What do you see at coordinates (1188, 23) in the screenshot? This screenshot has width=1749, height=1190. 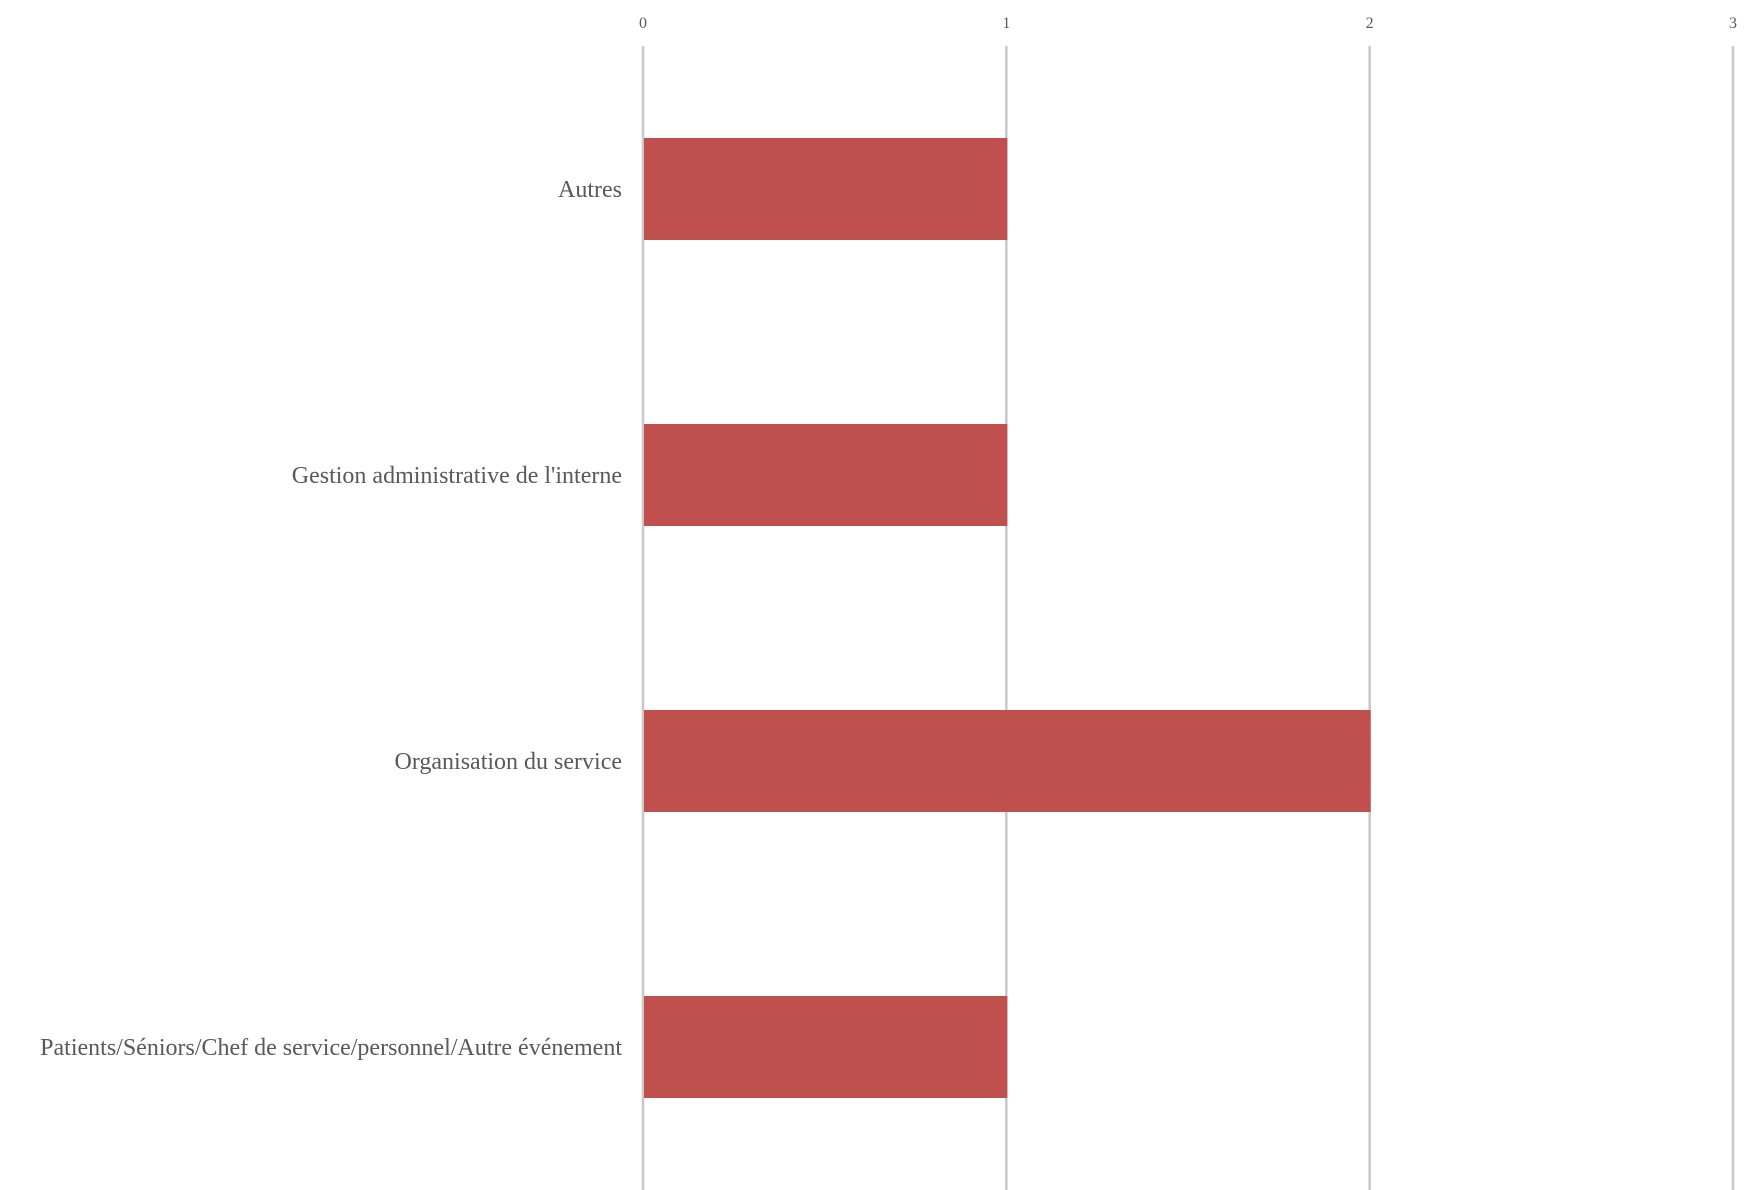 I see `x-axis-ticks: 0 1 2 3` at bounding box center [1188, 23].